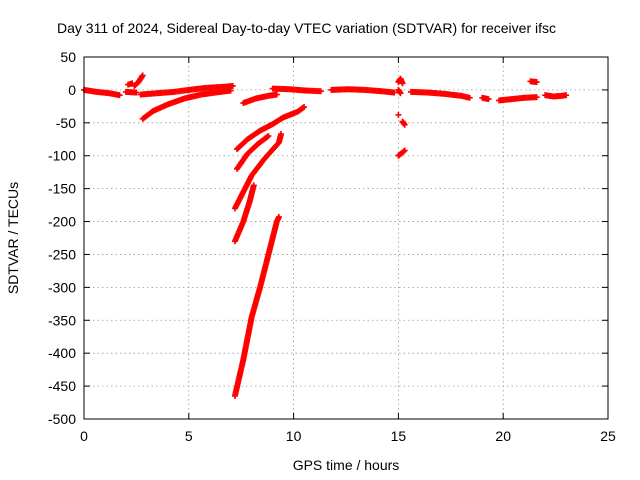  I want to click on x-axis-label: GPS time / hours, so click(346, 465).